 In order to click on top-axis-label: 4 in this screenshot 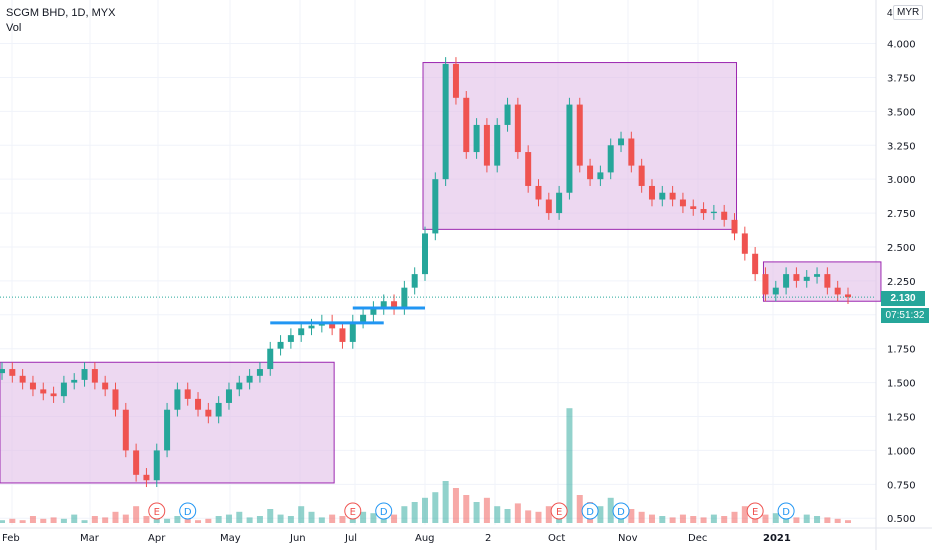, I will do `click(890, 13)`.